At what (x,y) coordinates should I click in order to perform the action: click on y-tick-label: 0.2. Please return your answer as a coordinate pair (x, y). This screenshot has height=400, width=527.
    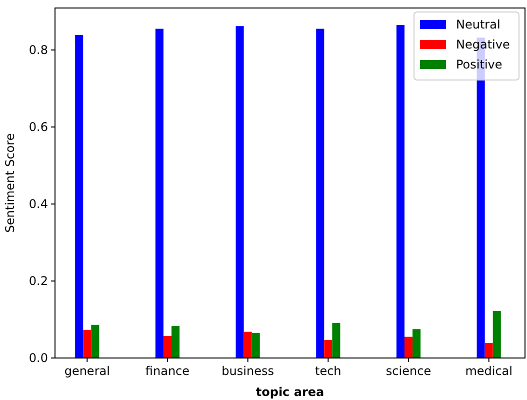
    Looking at the image, I should click on (38, 281).